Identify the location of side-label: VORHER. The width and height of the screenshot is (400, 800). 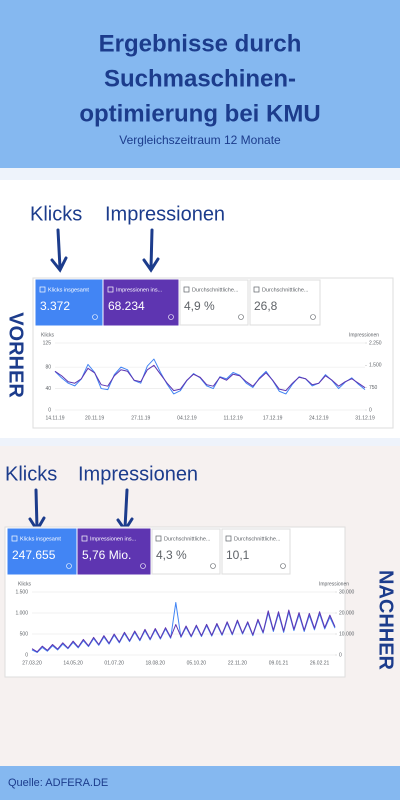
(16, 355).